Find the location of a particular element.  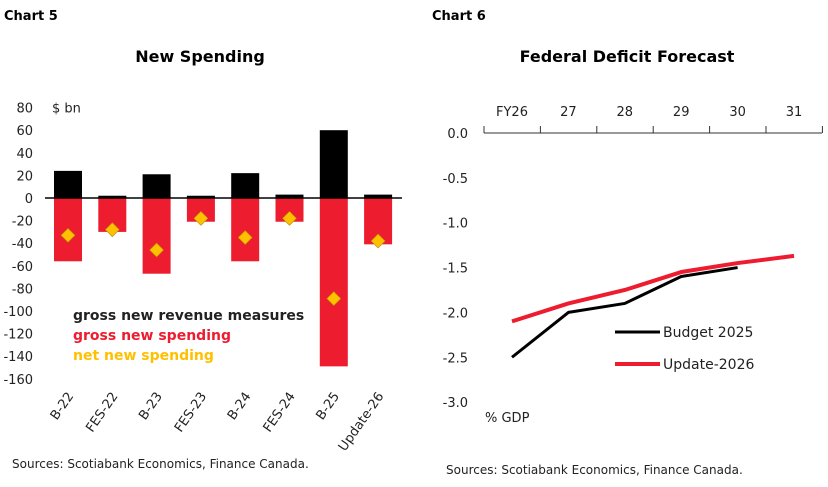

y-tick-label: -40 is located at coordinates (22, 244).